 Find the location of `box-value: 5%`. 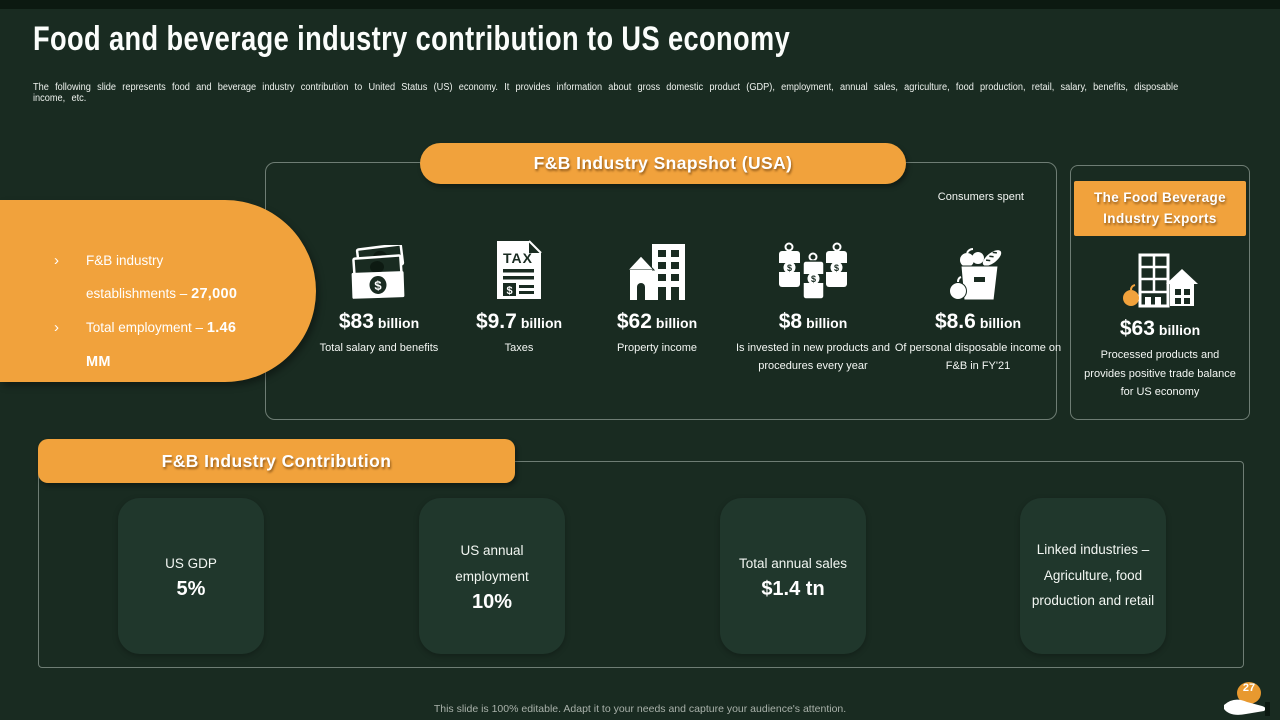

box-value: 5% is located at coordinates (191, 588).